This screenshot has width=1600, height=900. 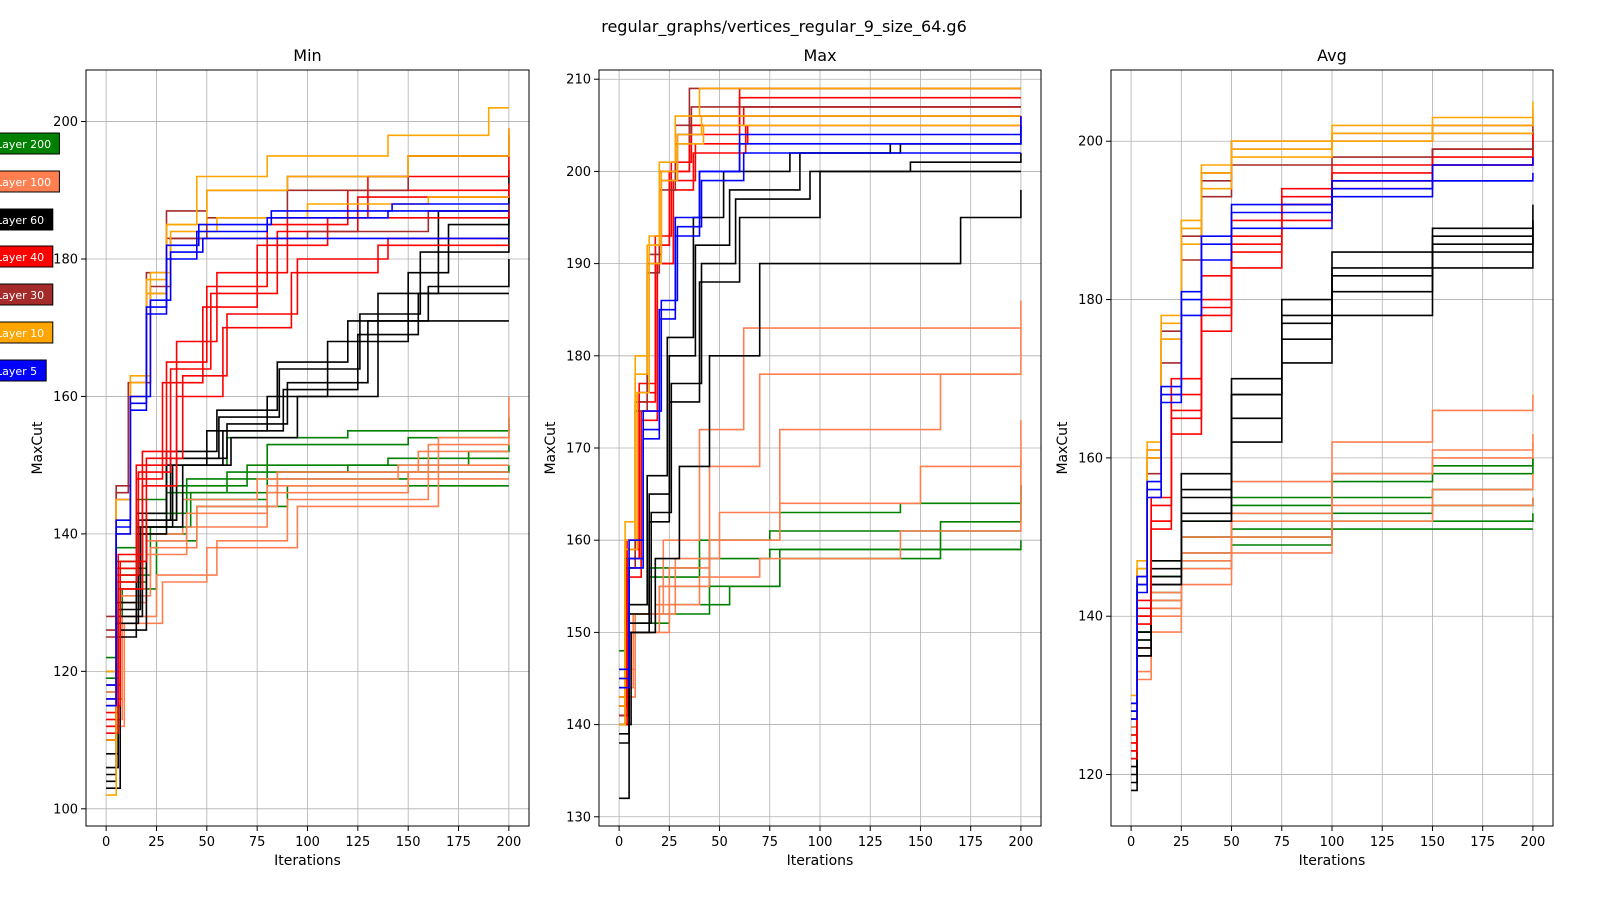 What do you see at coordinates (22, 333) in the screenshot?
I see `legend-label: Layer 10` at bounding box center [22, 333].